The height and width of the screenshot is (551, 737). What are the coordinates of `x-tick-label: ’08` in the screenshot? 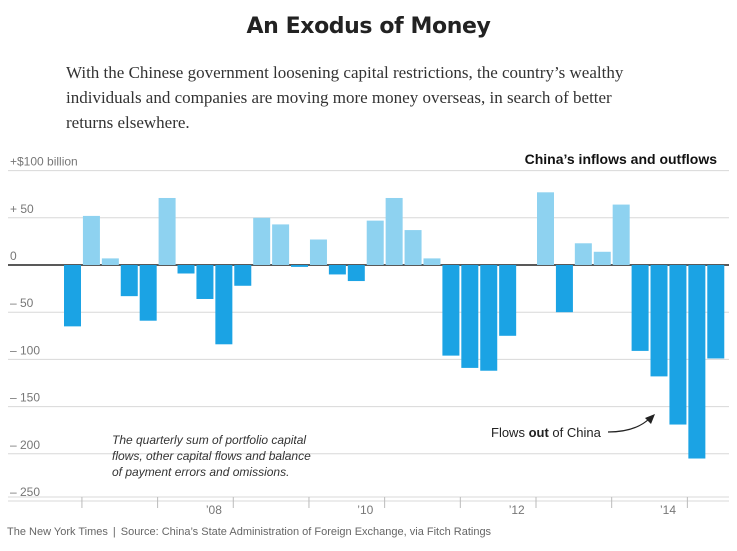 It's located at (214, 510).